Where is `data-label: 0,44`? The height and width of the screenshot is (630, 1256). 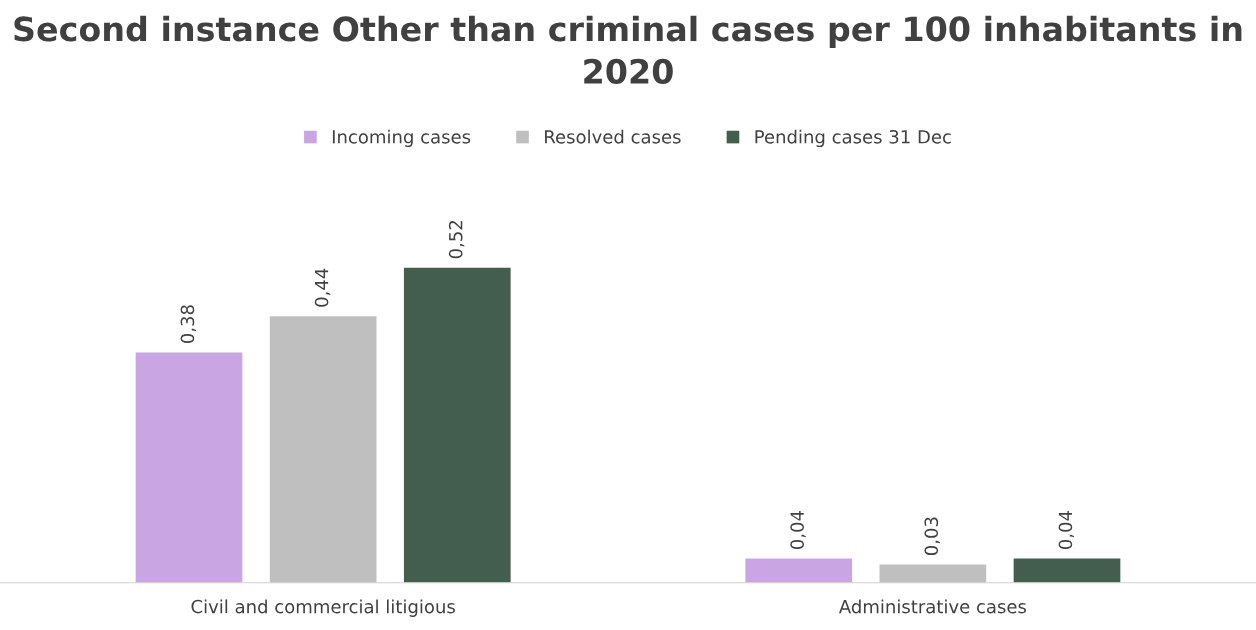
data-label: 0,44 is located at coordinates (322, 287).